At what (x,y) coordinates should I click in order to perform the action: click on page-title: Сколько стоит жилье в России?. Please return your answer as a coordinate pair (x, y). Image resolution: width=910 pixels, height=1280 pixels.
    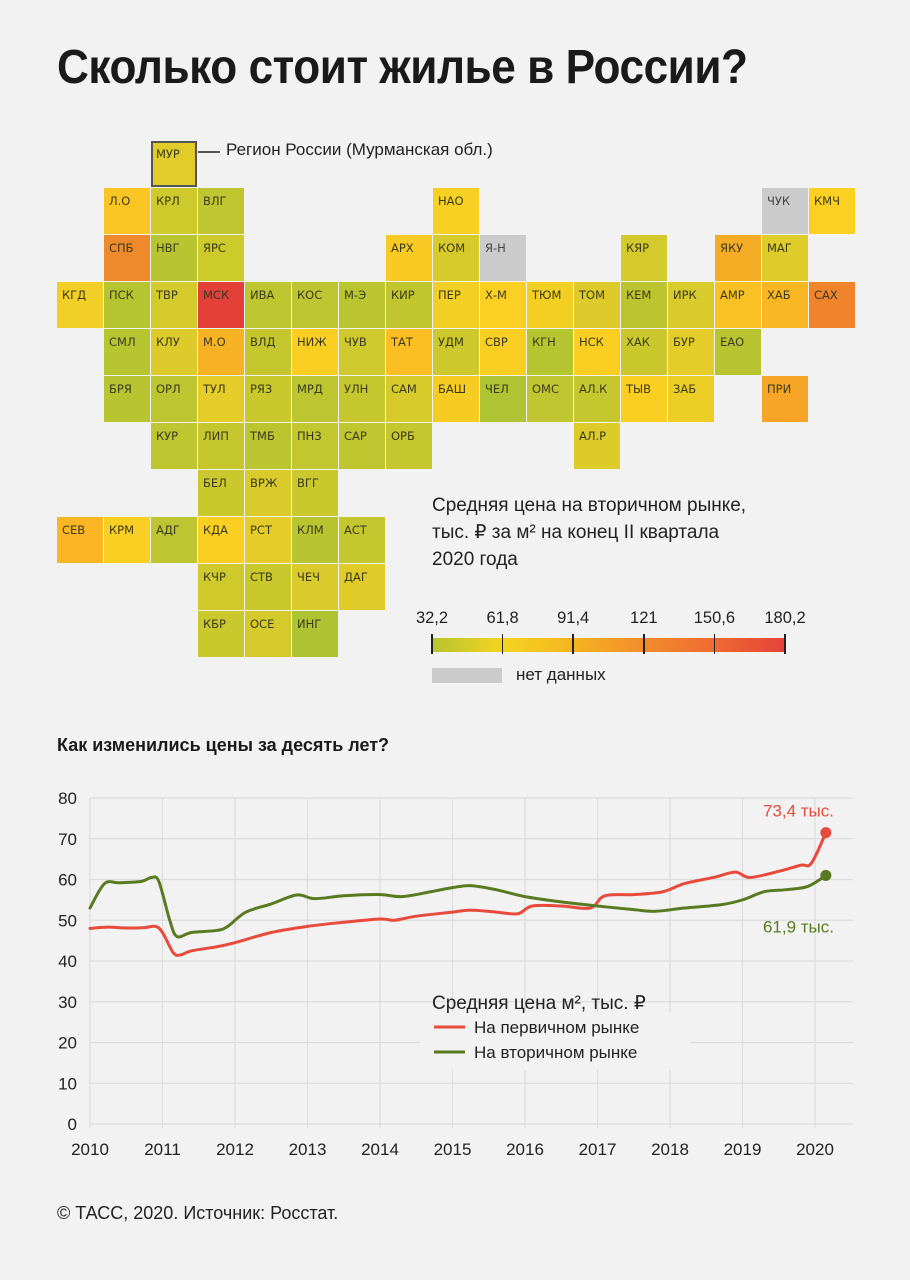
    Looking at the image, I should click on (402, 67).